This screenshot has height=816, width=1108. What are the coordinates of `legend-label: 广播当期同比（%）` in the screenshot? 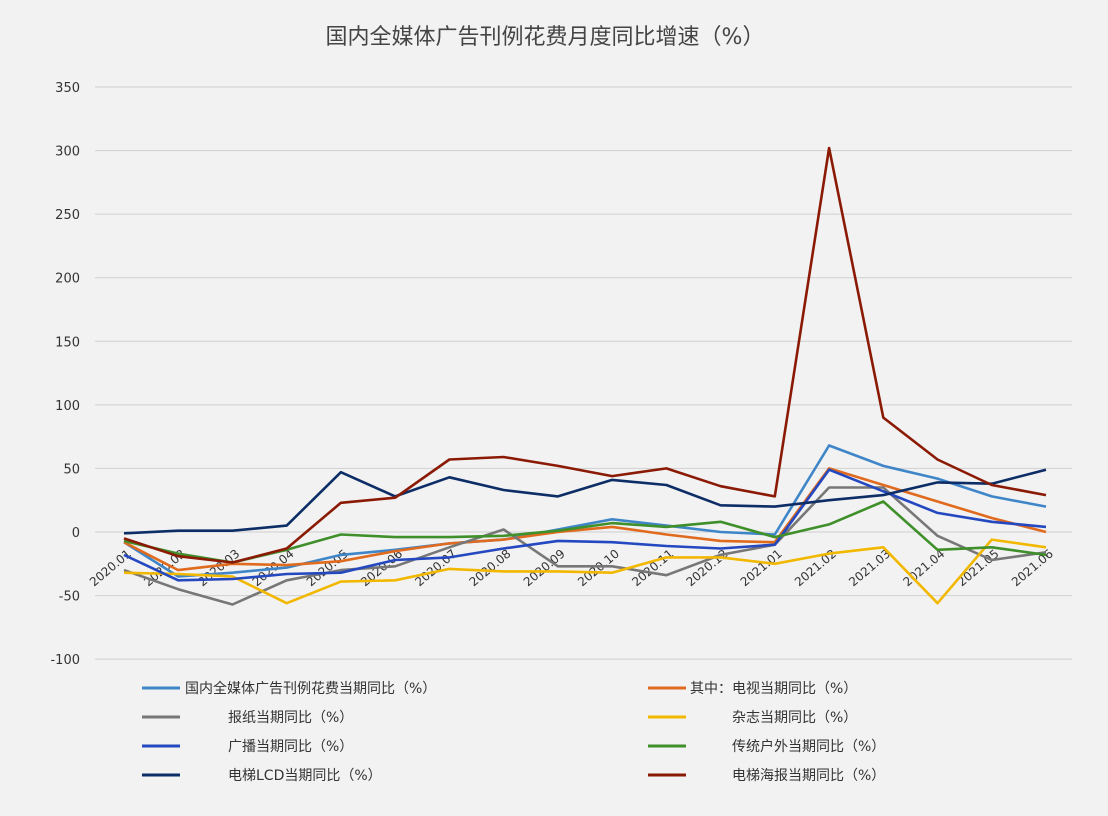 It's located at (290, 747).